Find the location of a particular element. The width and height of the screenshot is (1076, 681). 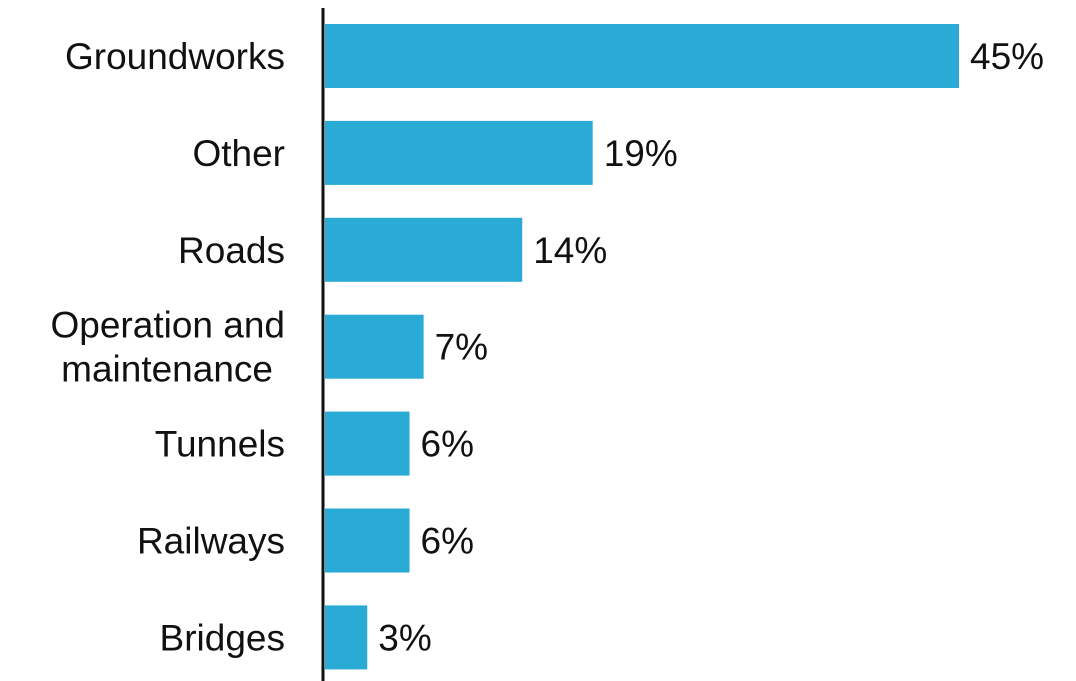

bar-other is located at coordinates (459, 152).